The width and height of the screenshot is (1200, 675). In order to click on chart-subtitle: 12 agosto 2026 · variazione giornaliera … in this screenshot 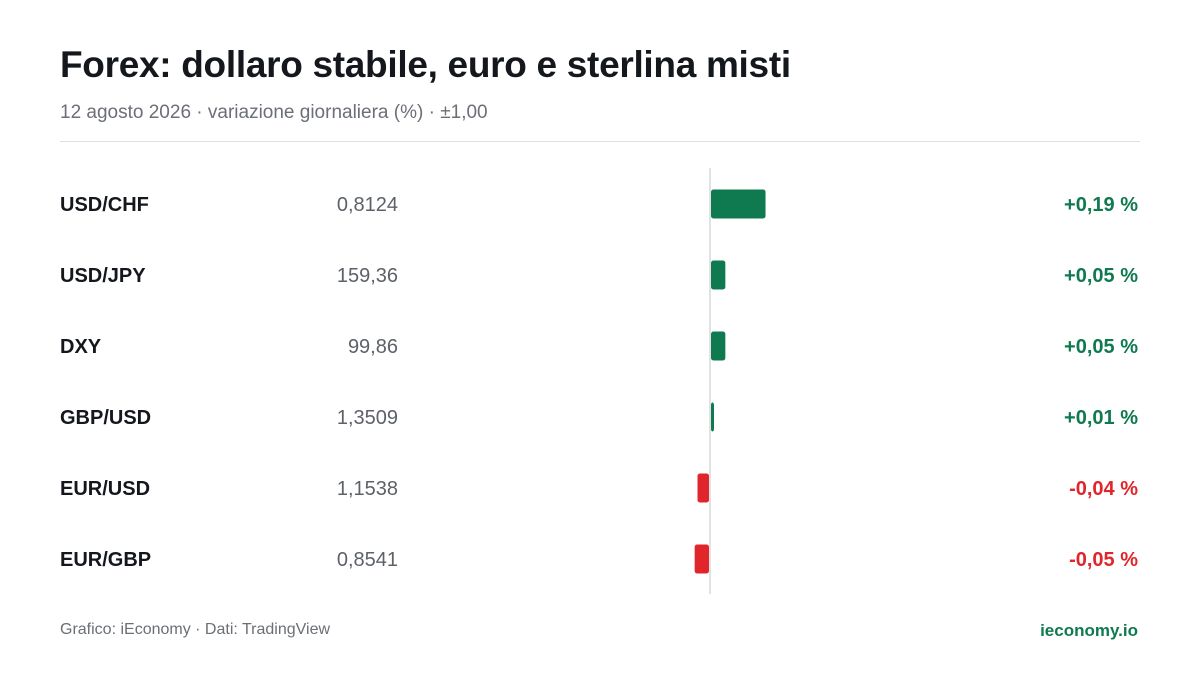, I will do `click(274, 112)`.